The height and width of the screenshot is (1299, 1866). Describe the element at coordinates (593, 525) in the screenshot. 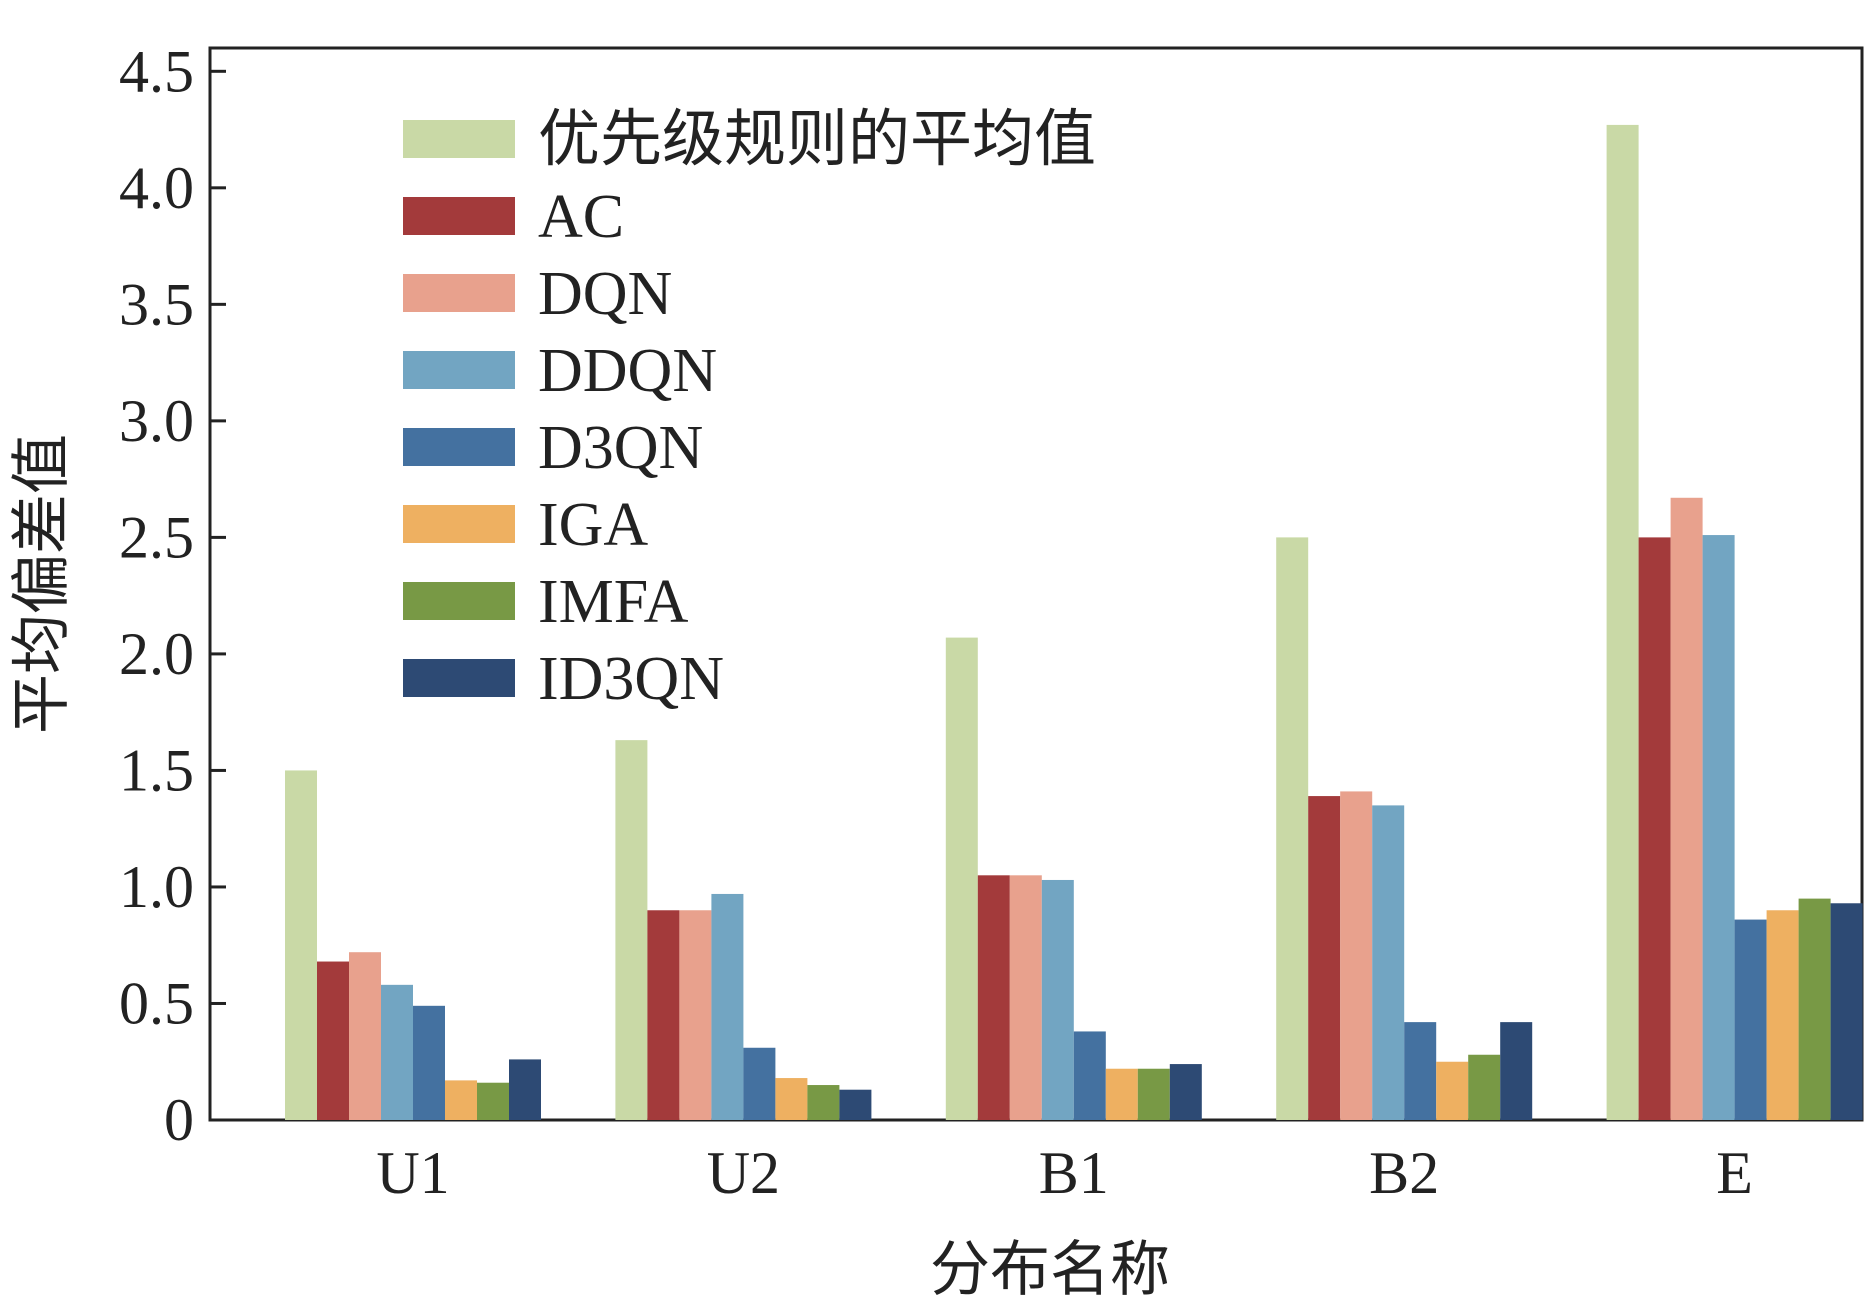

I see `legend-label: IGA` at that location.